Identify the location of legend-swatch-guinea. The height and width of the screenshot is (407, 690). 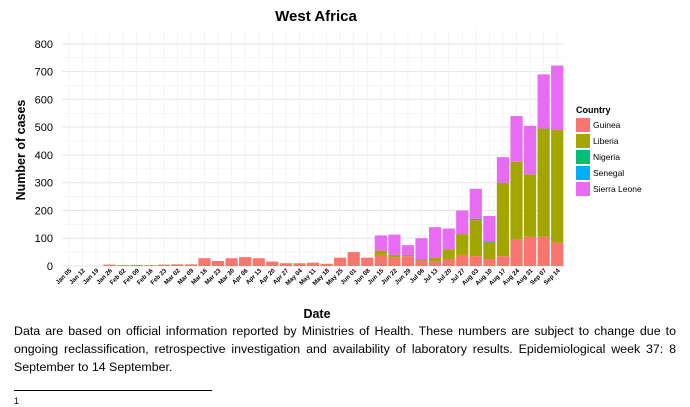
(583, 125).